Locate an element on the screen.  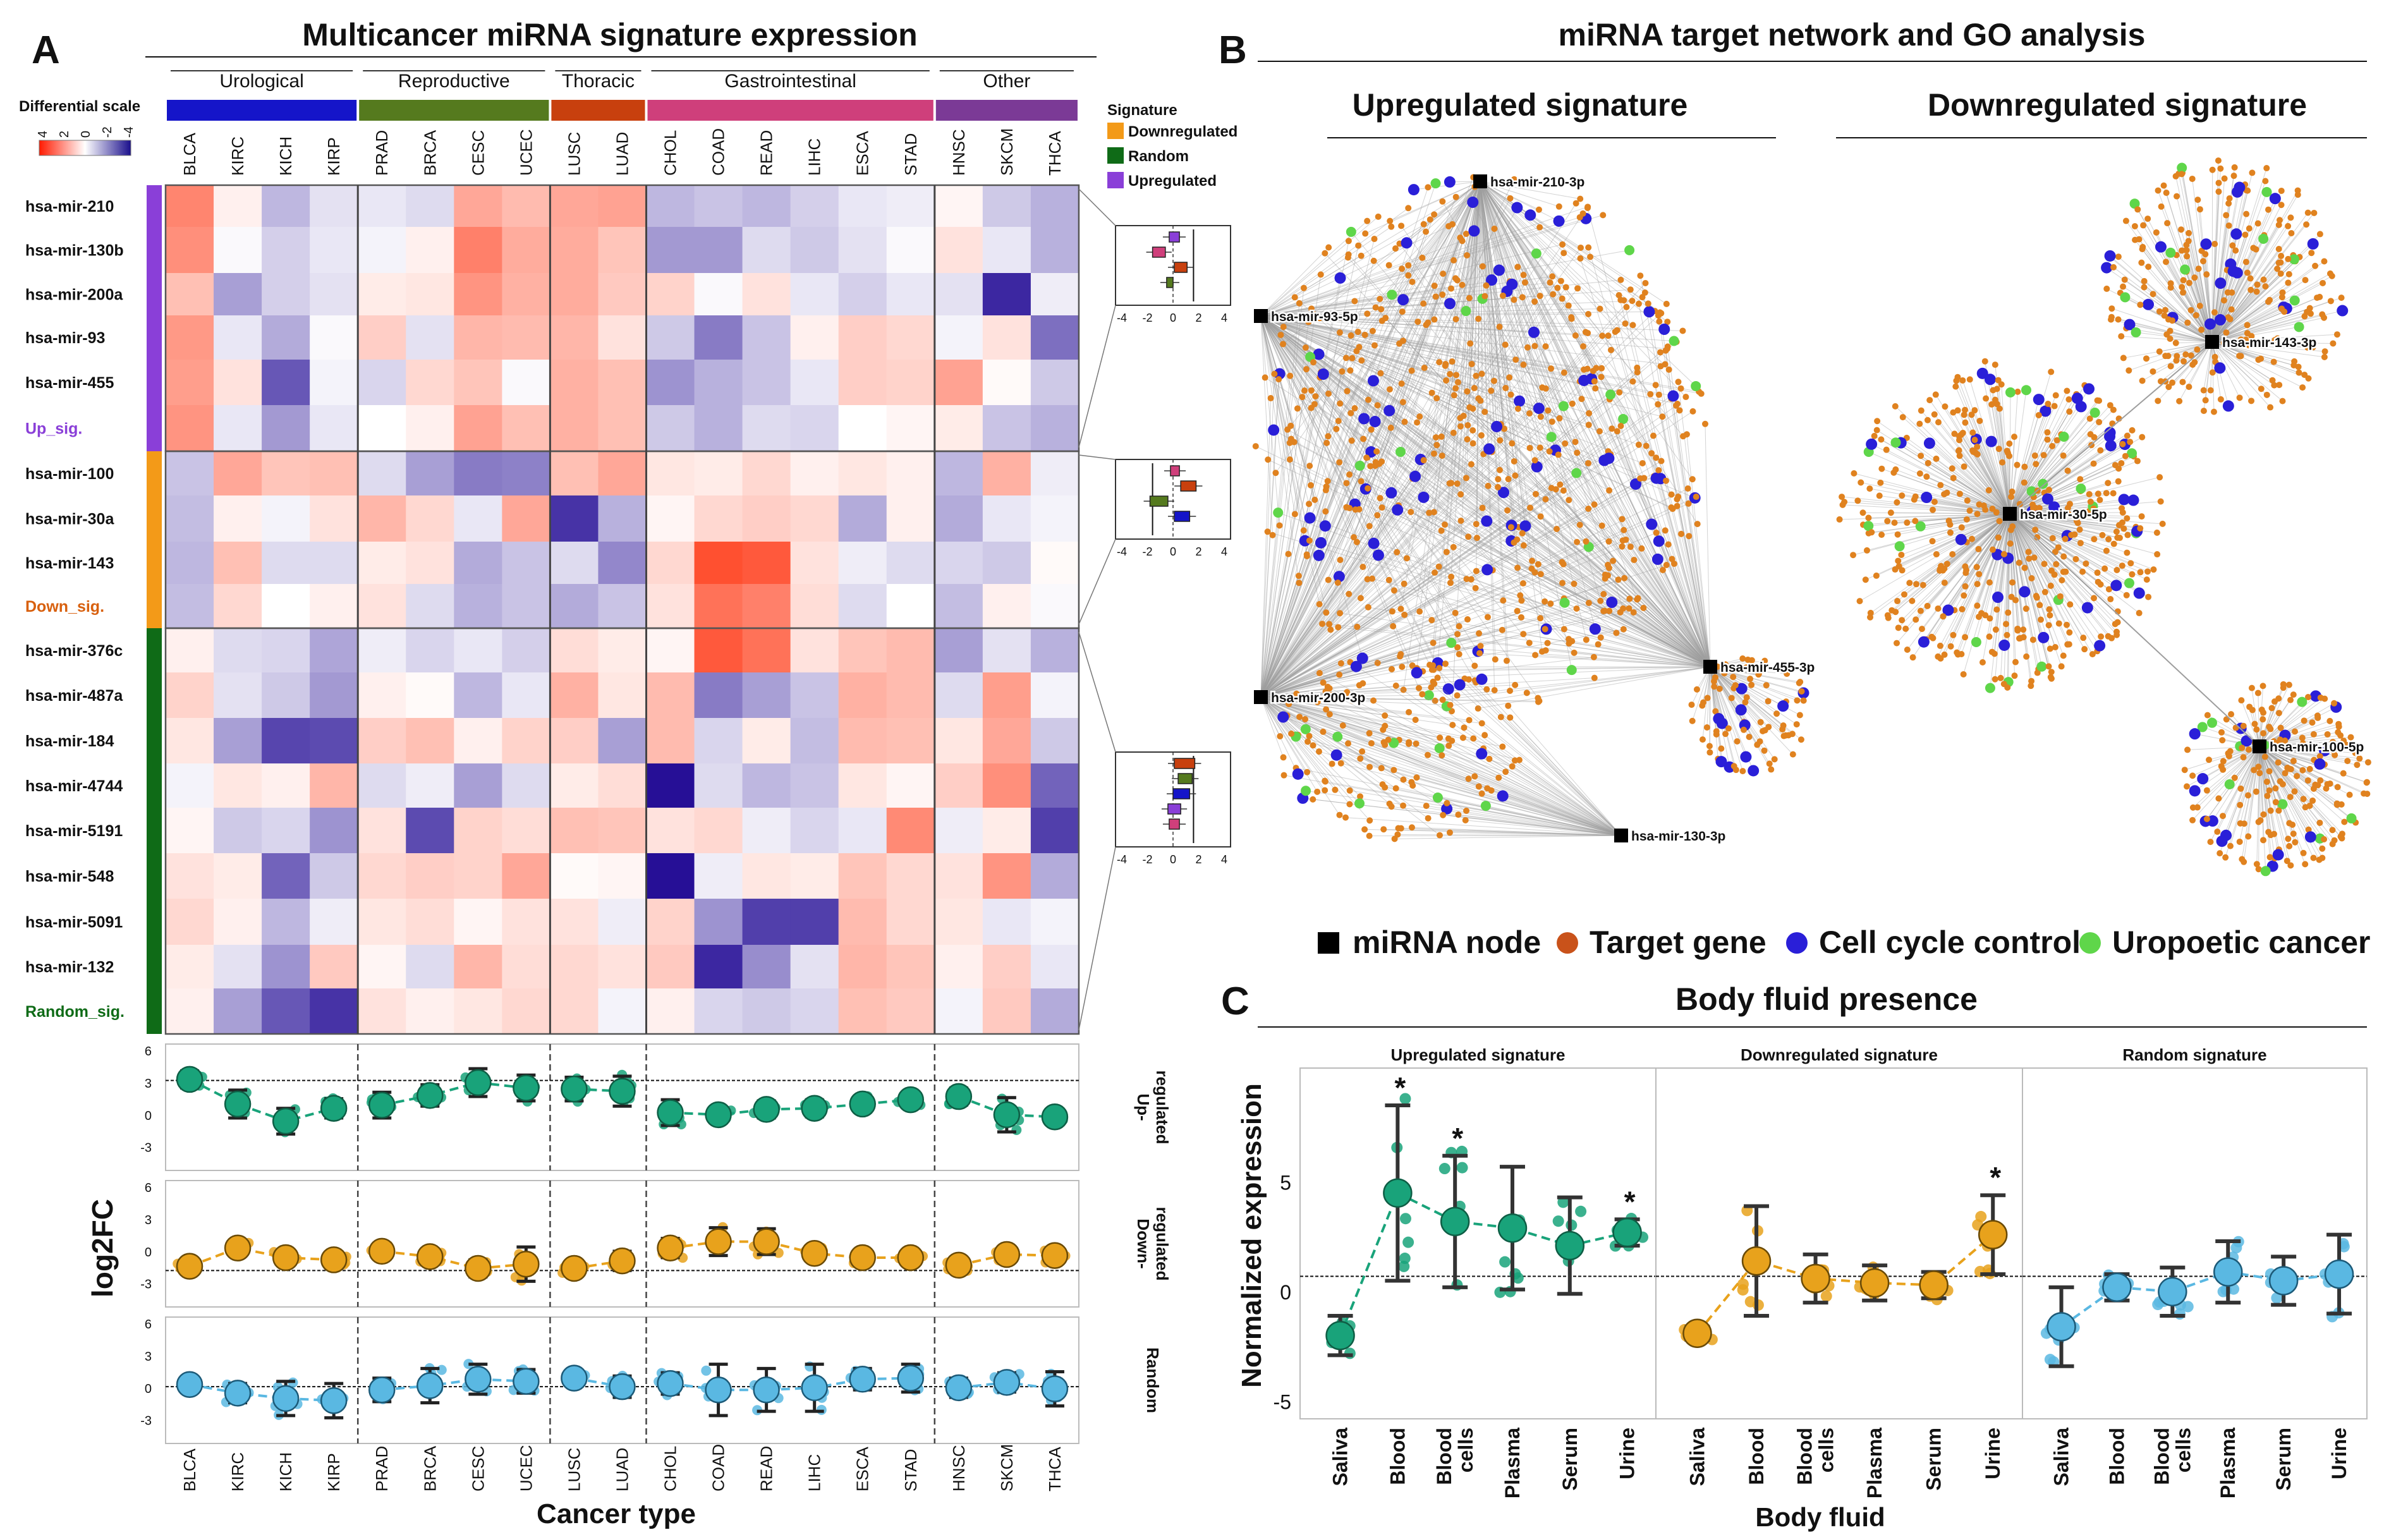
scale-tick-2: 0 is located at coordinates (86, 134).